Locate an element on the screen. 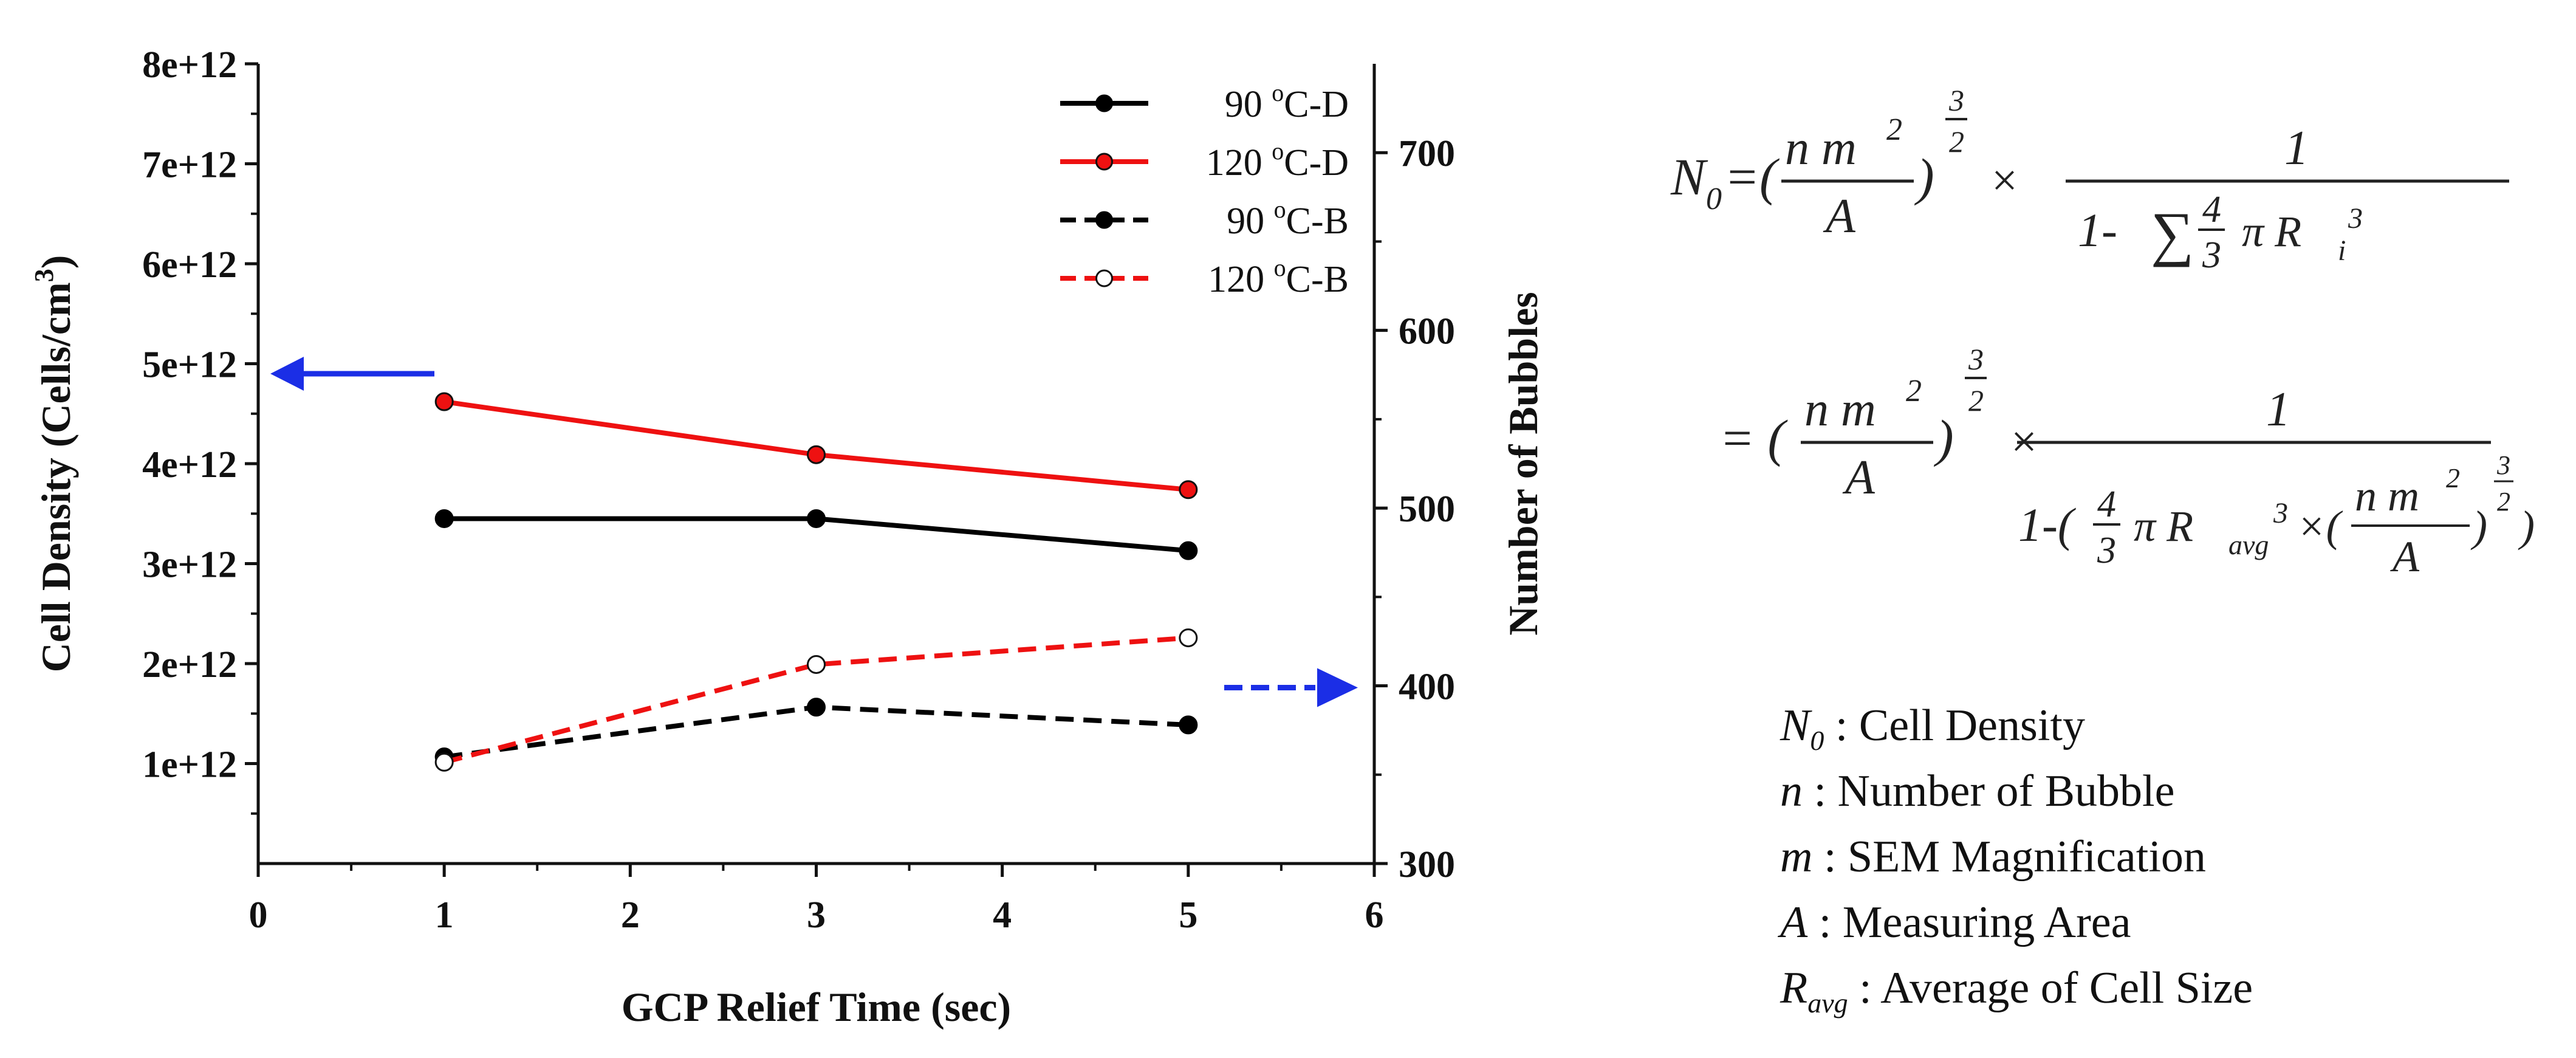 The width and height of the screenshot is (2576, 1058). exp-num-2: 3 is located at coordinates (1976, 359).